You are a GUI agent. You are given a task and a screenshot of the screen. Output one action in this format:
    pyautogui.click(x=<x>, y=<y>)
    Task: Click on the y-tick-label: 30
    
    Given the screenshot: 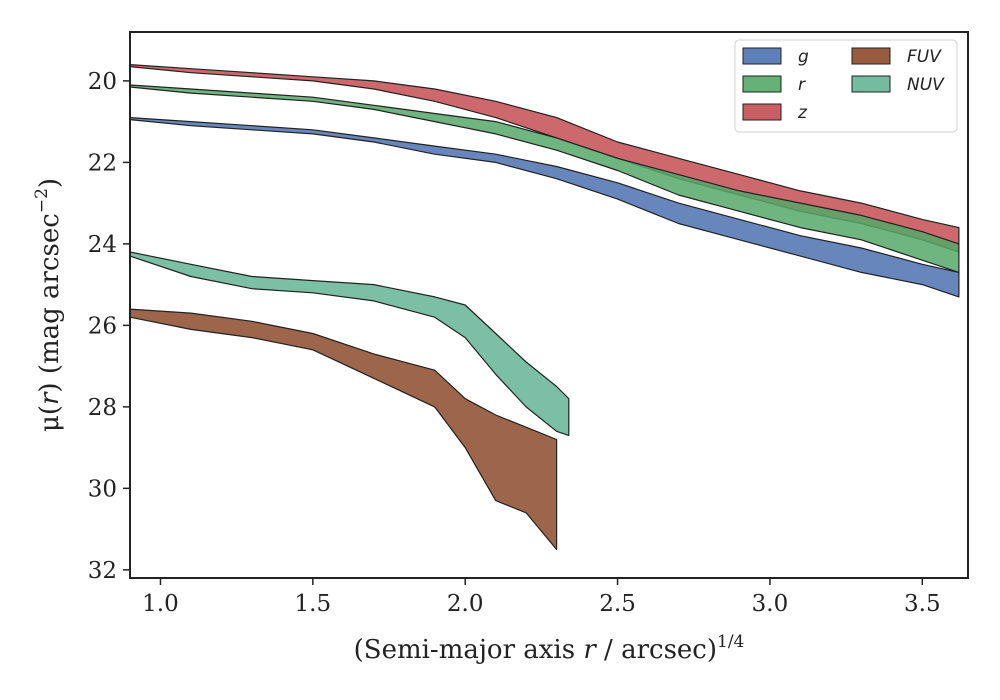 What is the action you would take?
    pyautogui.click(x=102, y=489)
    